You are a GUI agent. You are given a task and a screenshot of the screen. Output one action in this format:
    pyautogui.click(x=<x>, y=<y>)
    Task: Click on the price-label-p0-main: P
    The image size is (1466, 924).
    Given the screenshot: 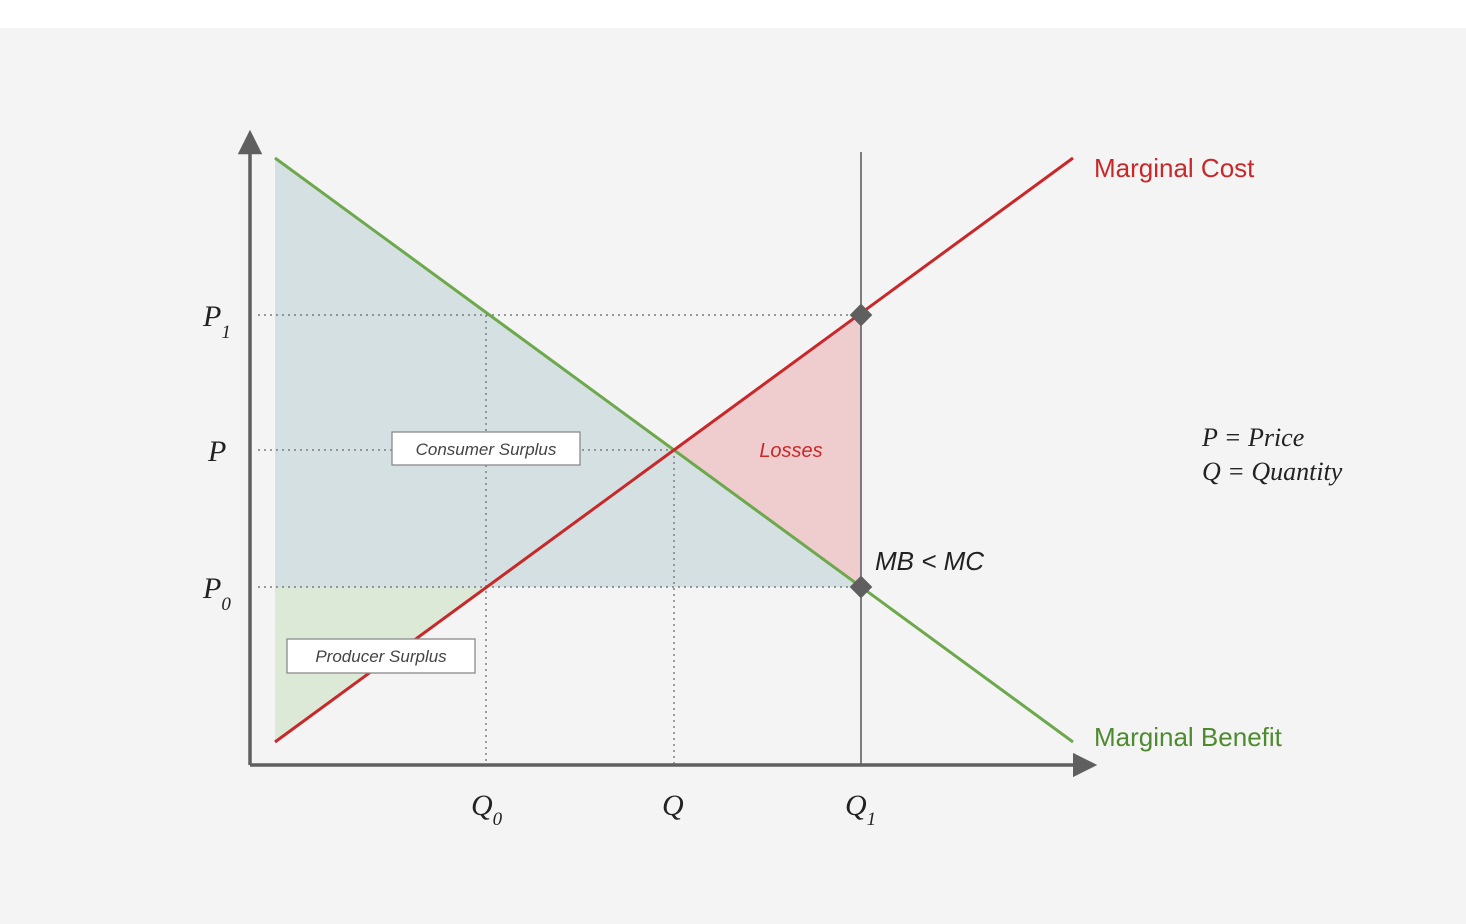 What is the action you would take?
    pyautogui.click(x=211, y=588)
    